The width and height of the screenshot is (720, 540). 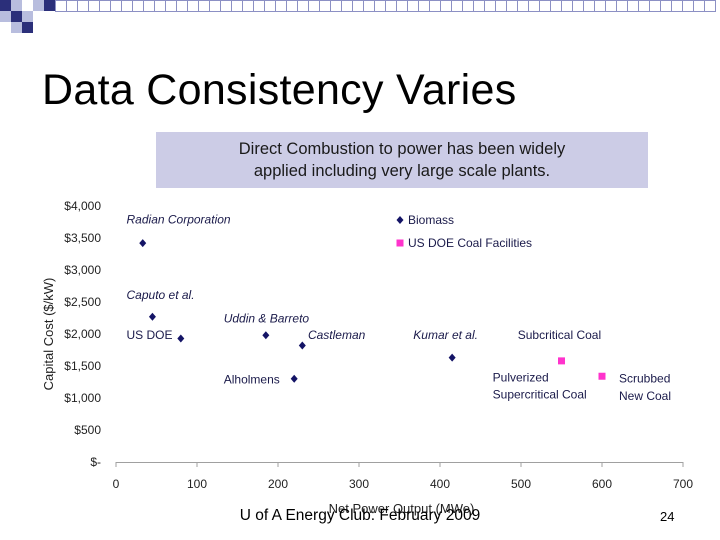 I want to click on footer-text: U of A Energy Club: February 2009, so click(x=360, y=515).